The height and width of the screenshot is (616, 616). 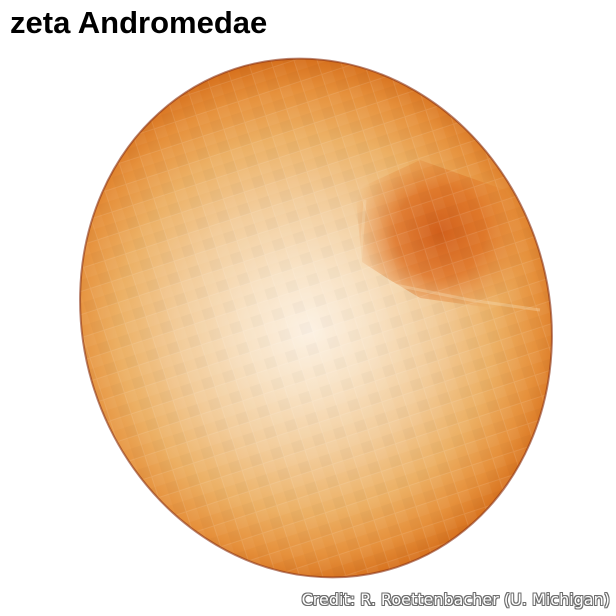 What do you see at coordinates (139, 22) in the screenshot?
I see `page-title: zeta Andromedae` at bounding box center [139, 22].